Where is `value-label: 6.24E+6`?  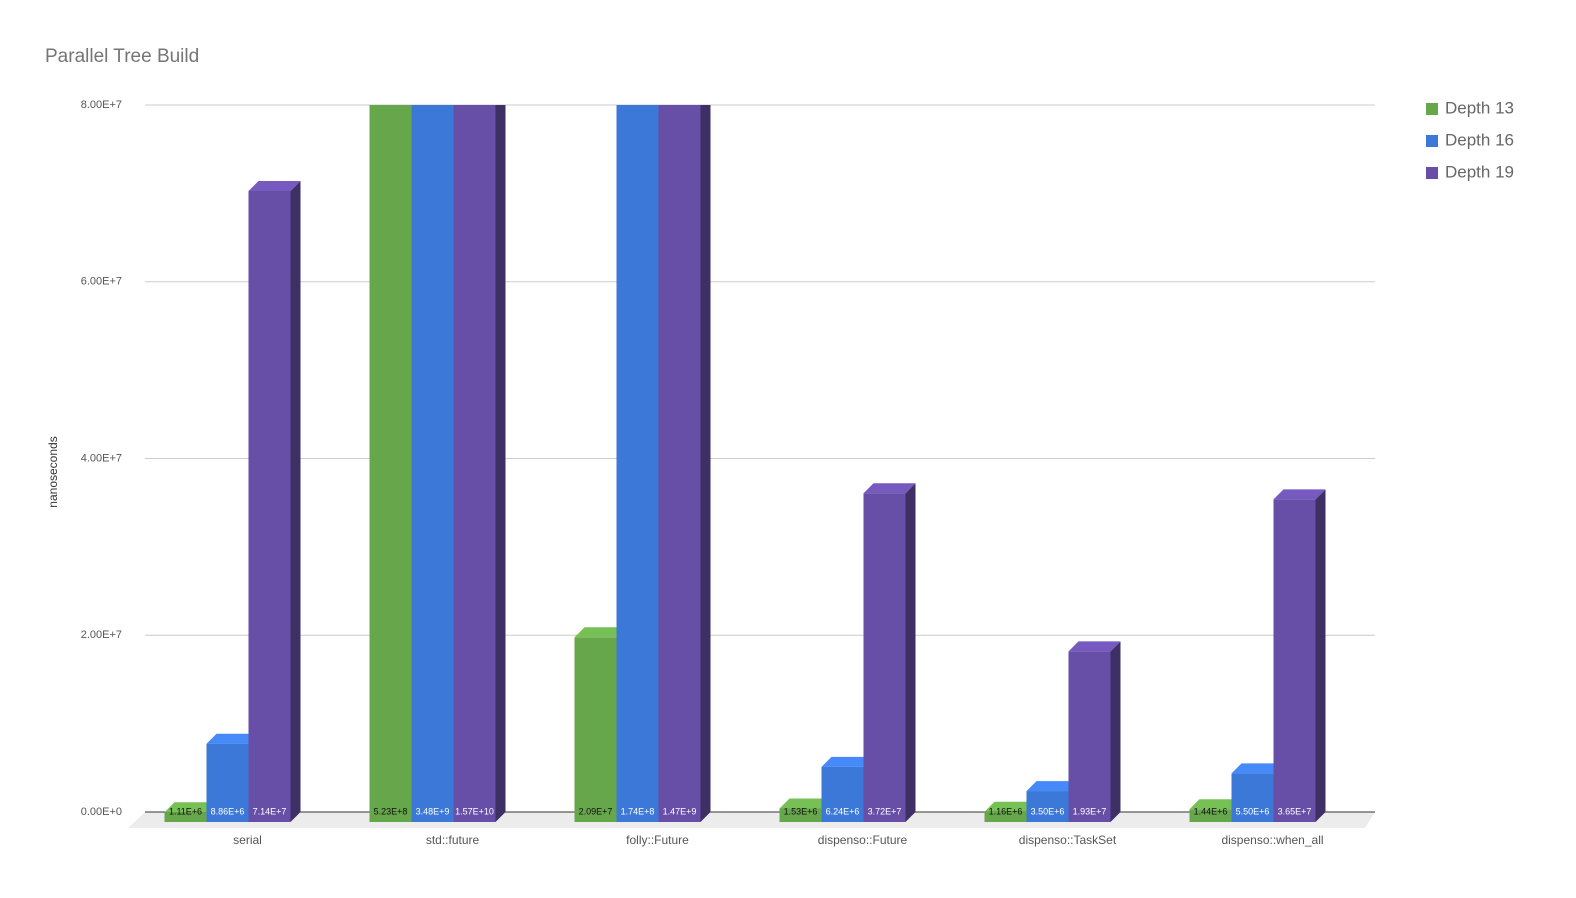 value-label: 6.24E+6 is located at coordinates (843, 811).